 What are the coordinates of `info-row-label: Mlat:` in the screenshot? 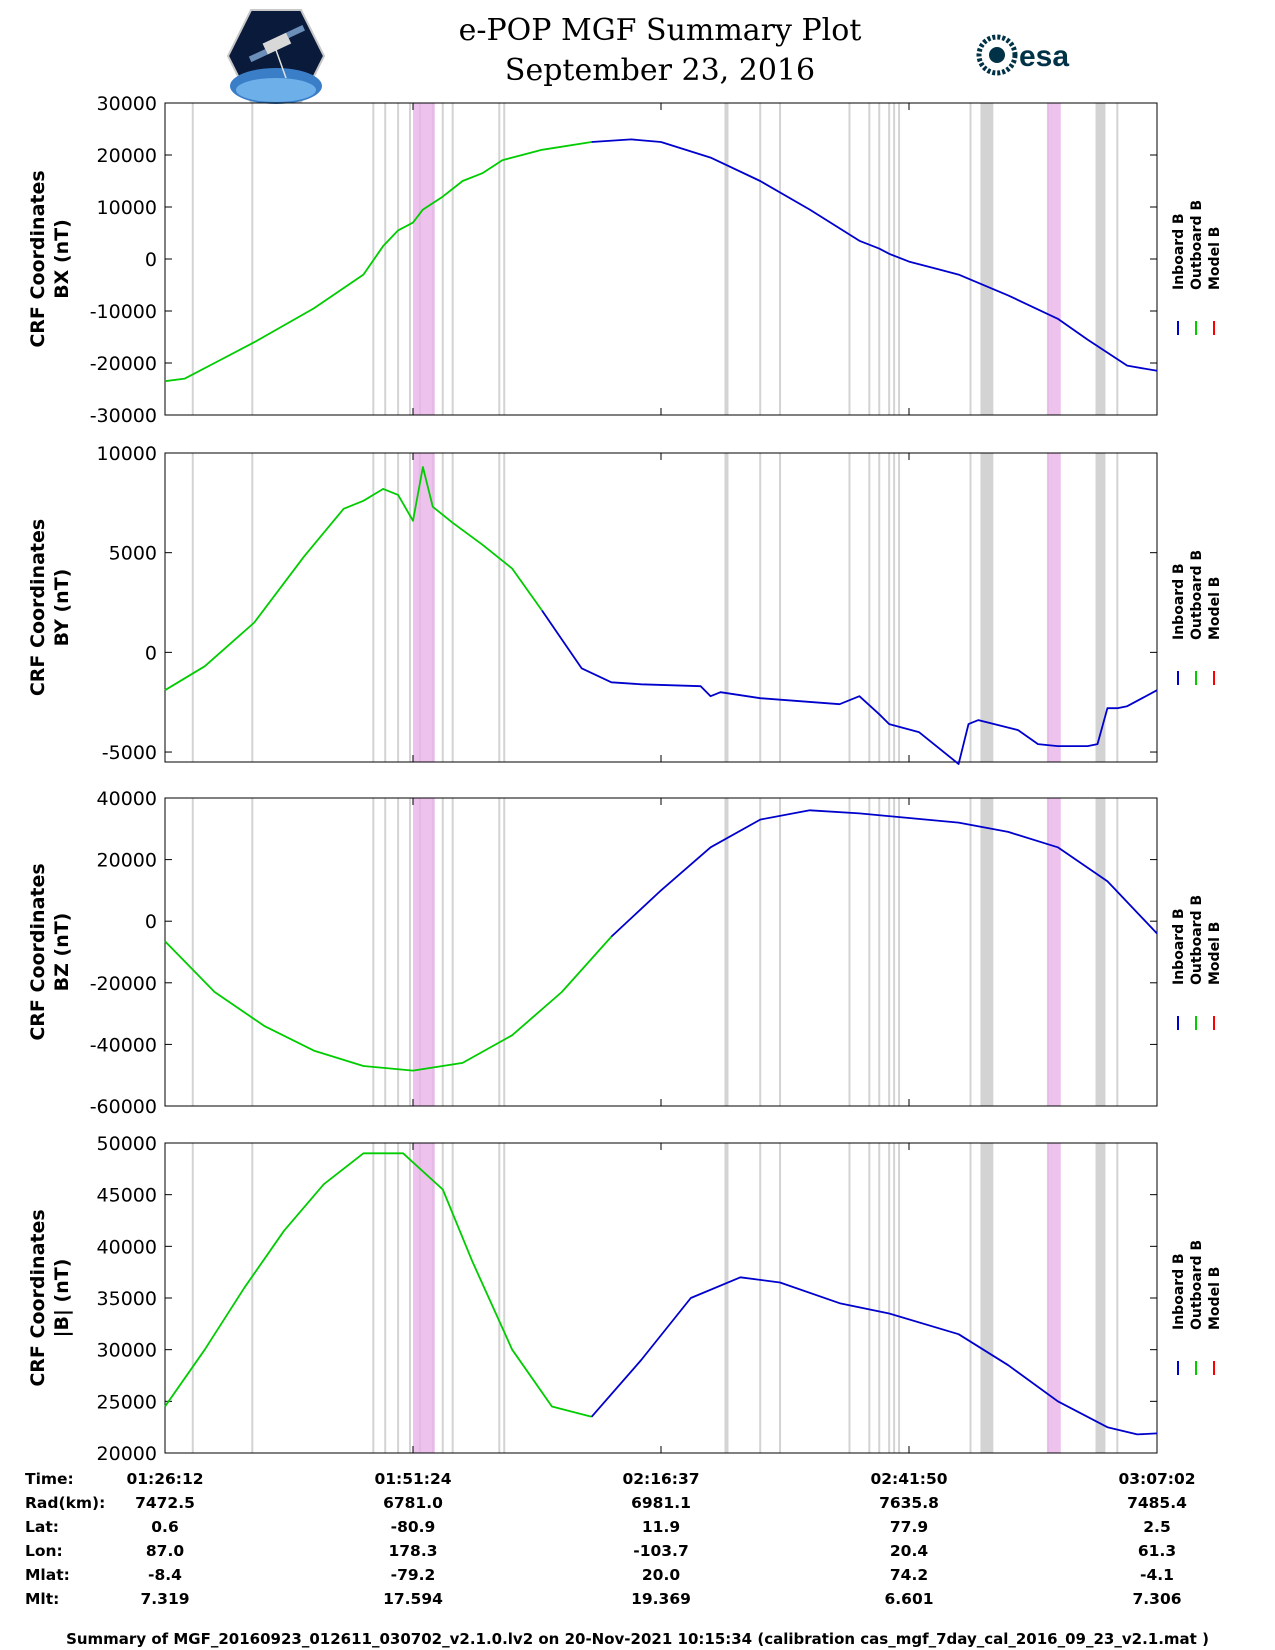 It's located at (47, 1575).